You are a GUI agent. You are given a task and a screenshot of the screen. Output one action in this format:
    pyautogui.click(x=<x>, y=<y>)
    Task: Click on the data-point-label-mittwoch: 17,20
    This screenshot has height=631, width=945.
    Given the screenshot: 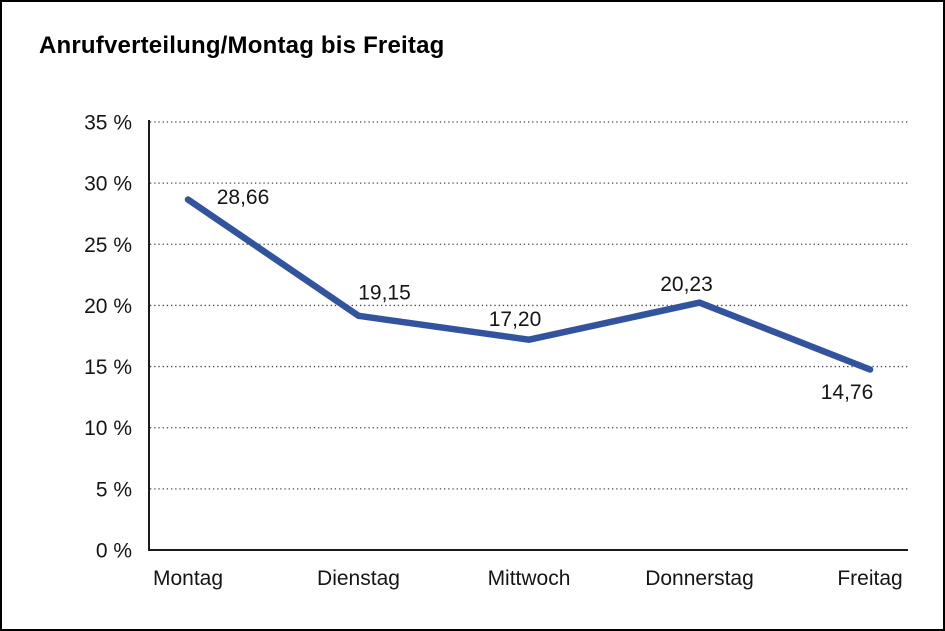 What is the action you would take?
    pyautogui.click(x=515, y=319)
    